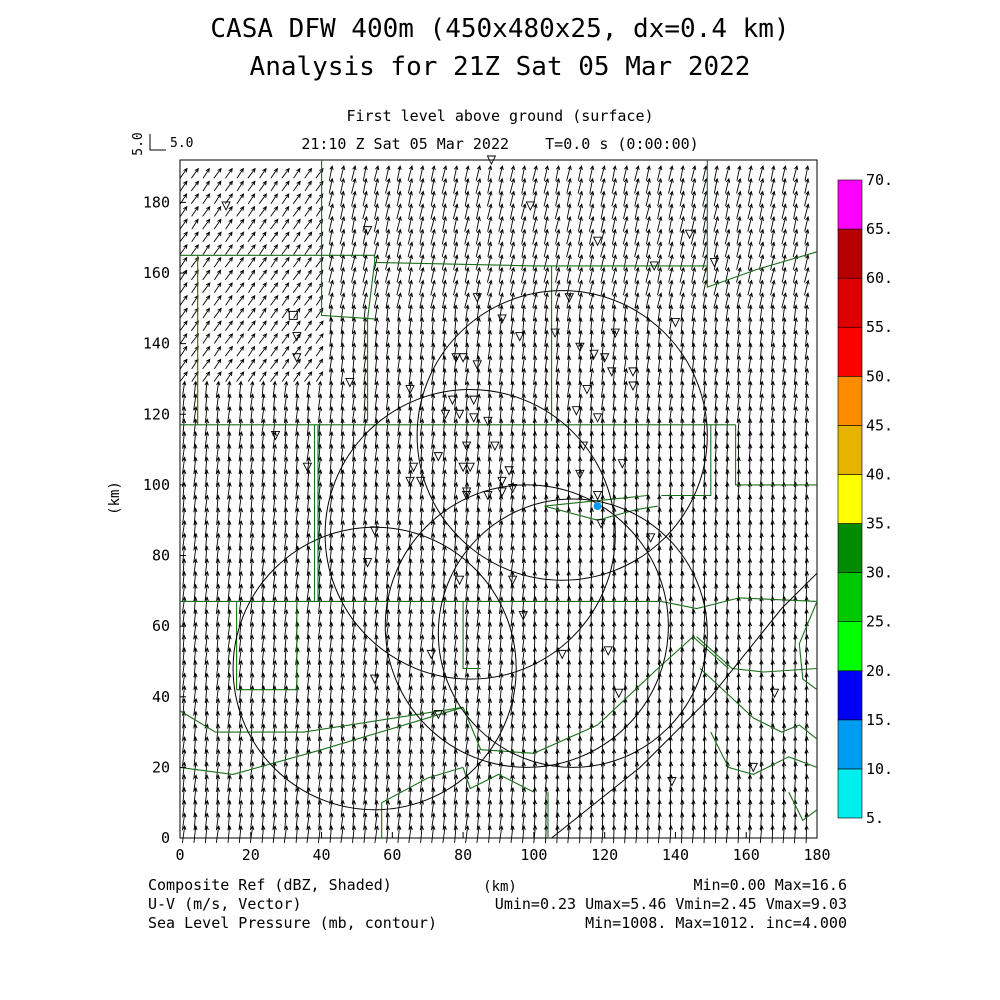  What do you see at coordinates (225, 904) in the screenshot?
I see `footer-field-wind: U-V (m/s, Vector)` at bounding box center [225, 904].